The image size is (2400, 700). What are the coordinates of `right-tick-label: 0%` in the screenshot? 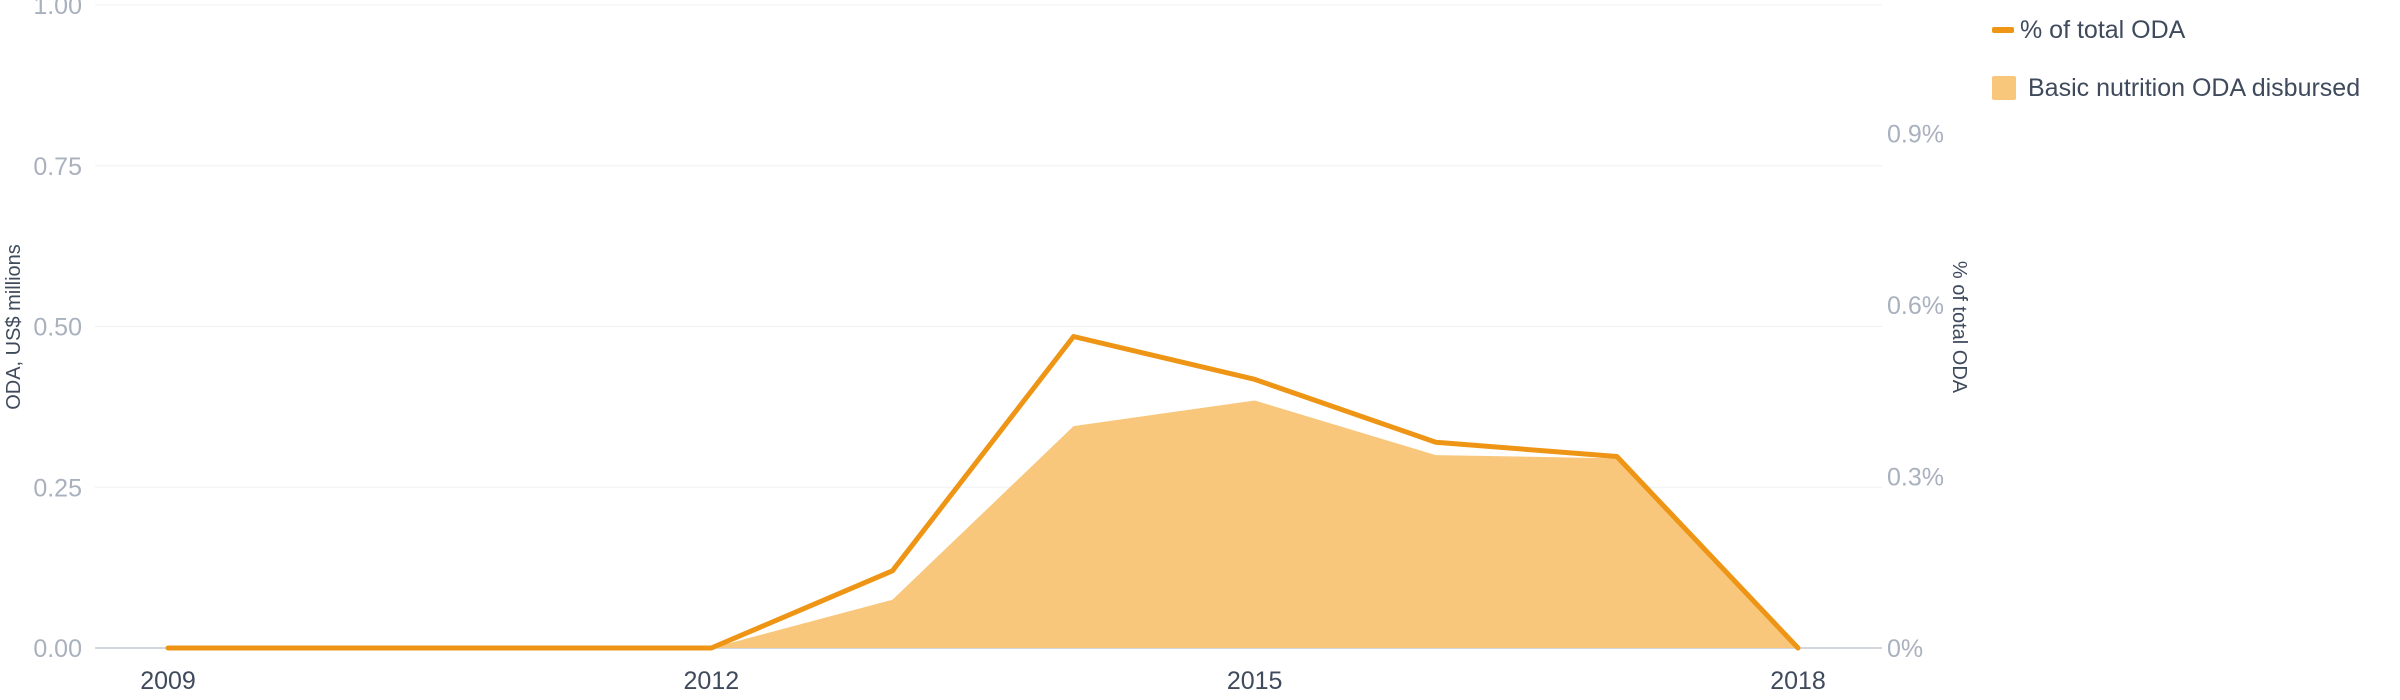 It's located at (1905, 649).